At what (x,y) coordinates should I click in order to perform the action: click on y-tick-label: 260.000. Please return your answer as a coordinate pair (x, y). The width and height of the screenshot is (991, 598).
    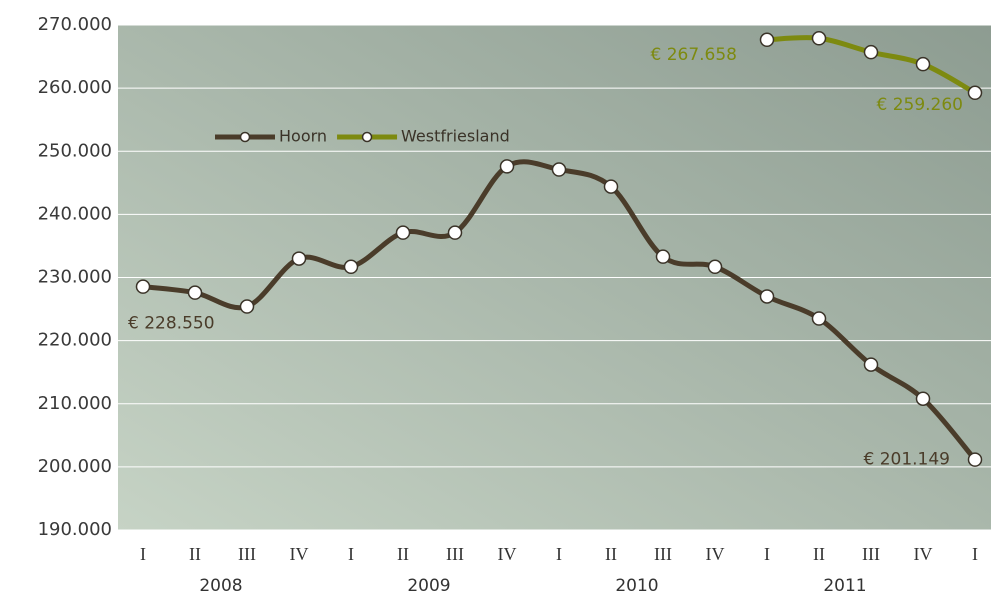
    Looking at the image, I should click on (75, 87).